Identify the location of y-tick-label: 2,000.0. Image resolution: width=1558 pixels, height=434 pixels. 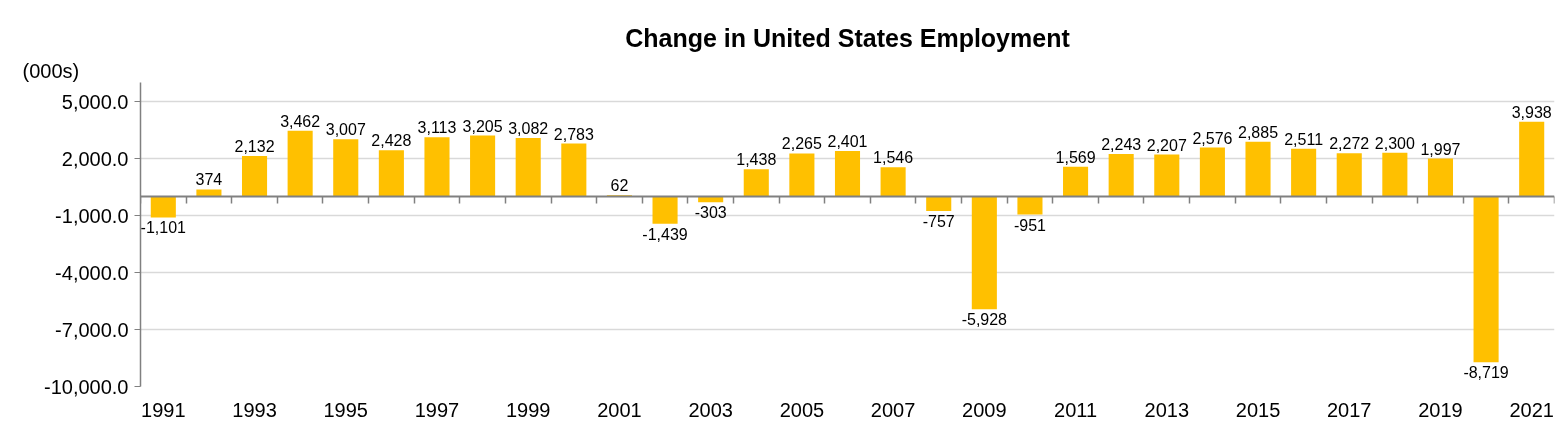
(95, 158).